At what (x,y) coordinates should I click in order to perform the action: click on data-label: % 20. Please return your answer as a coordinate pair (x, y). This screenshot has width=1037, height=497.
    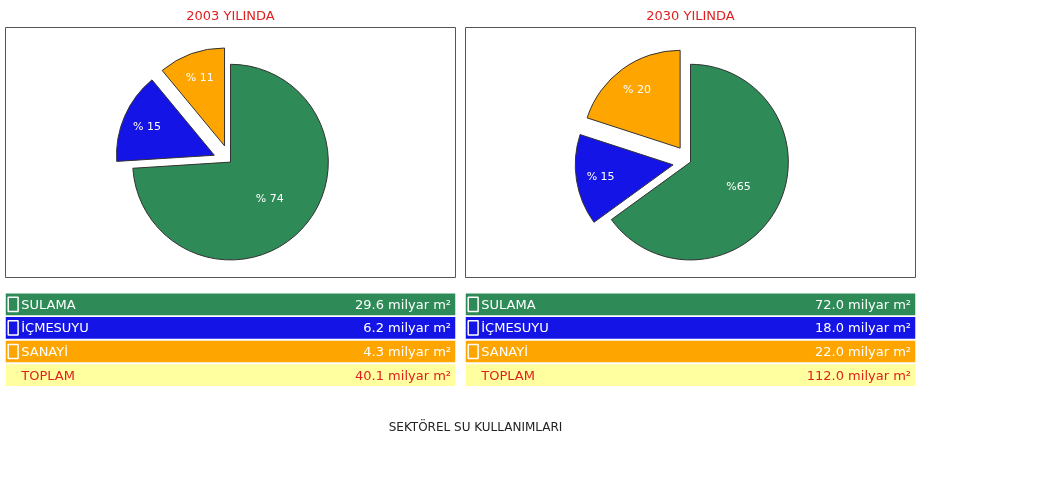
    Looking at the image, I should click on (637, 90).